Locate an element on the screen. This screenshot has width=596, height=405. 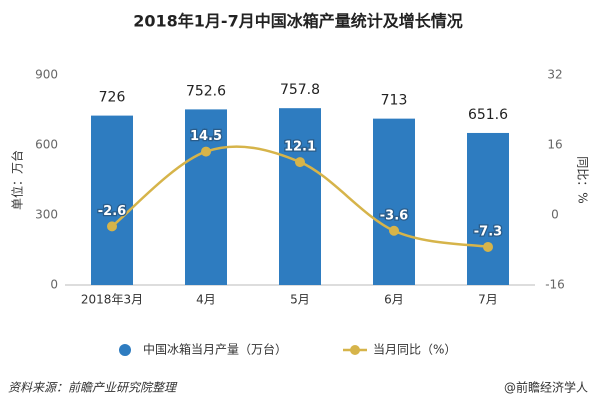
y-tick-label: 900 is located at coordinates (46, 75).